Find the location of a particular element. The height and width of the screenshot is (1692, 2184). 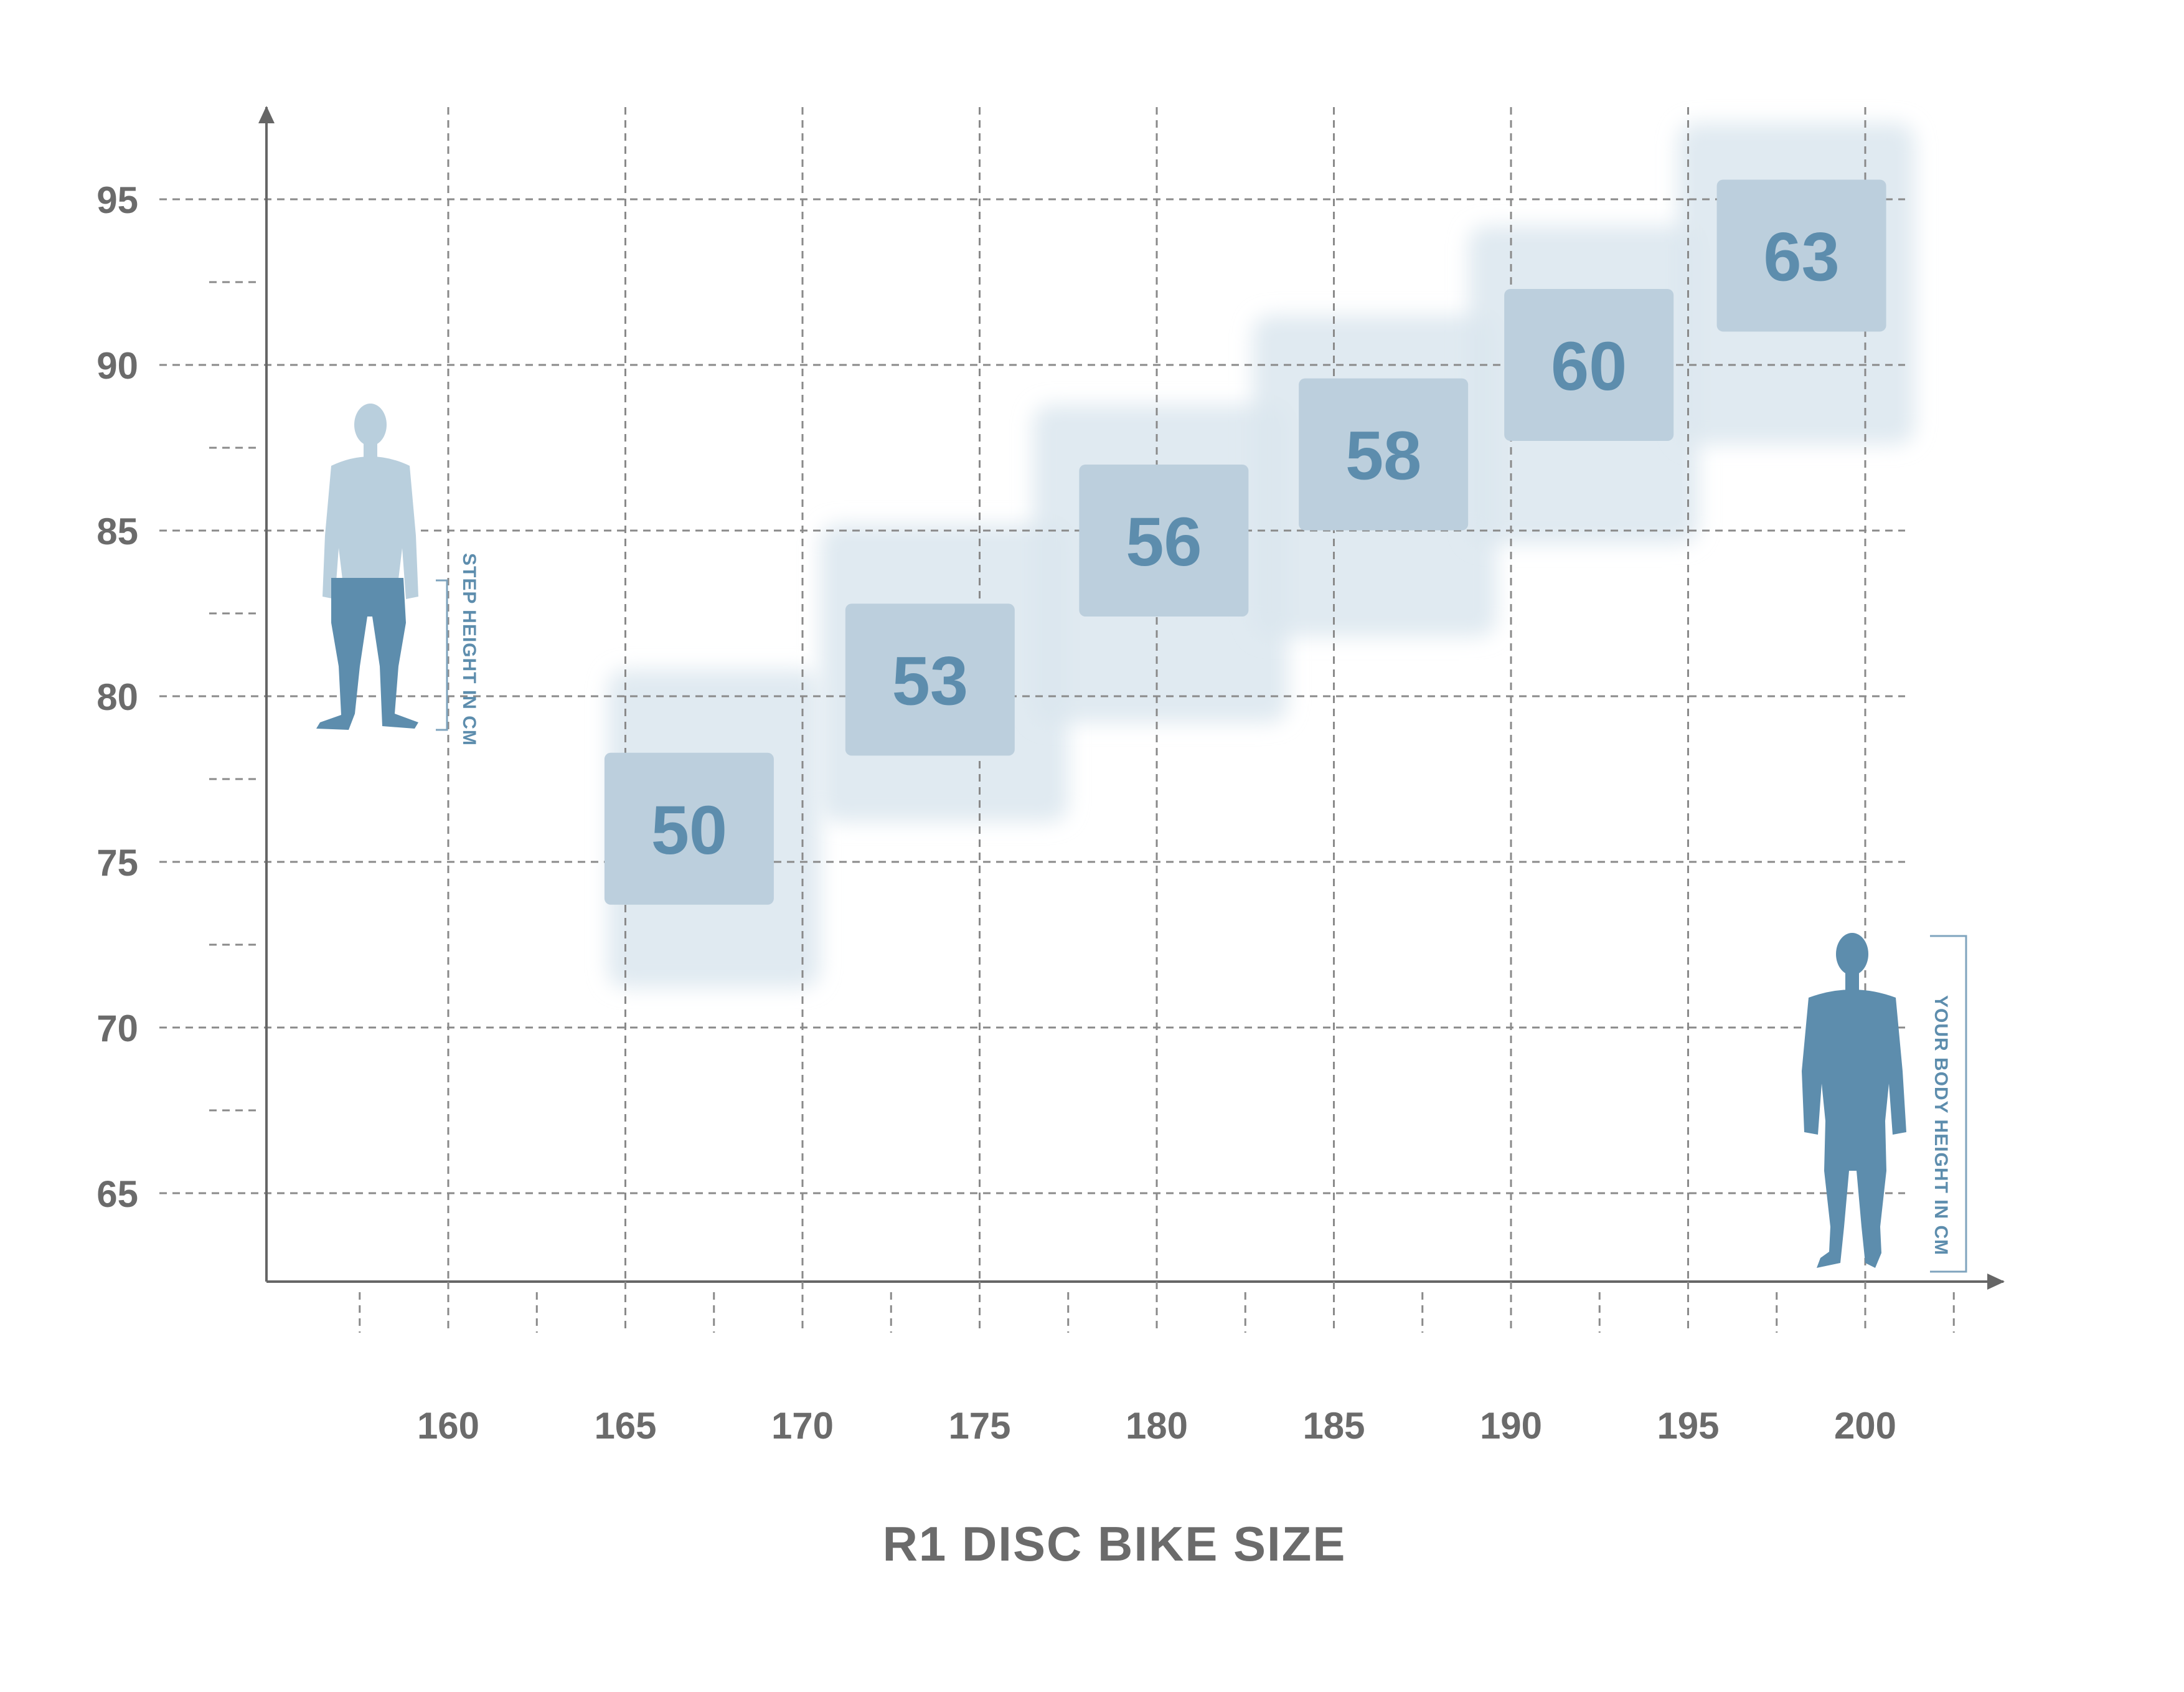

y-tick-label: 70 is located at coordinates (117, 1028).